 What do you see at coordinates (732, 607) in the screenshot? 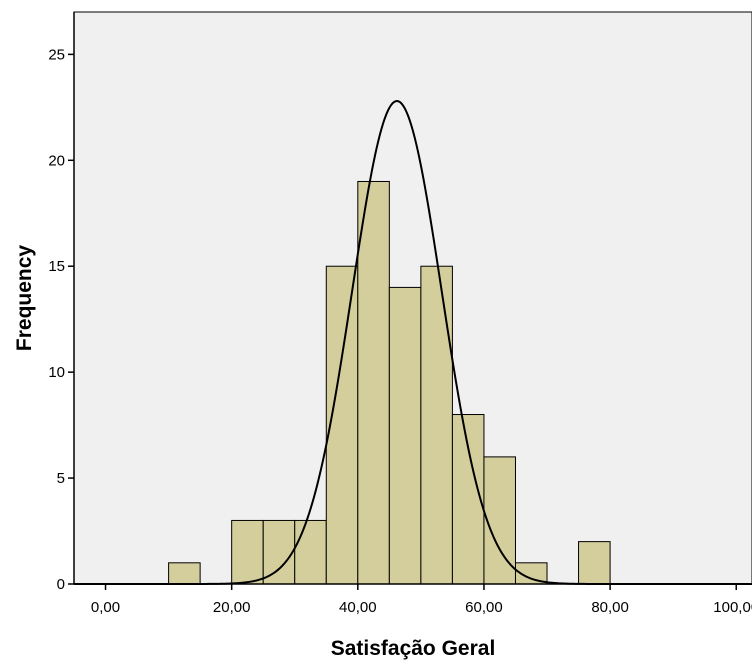
I see `x-tick-label-100: 100,00` at bounding box center [732, 607].